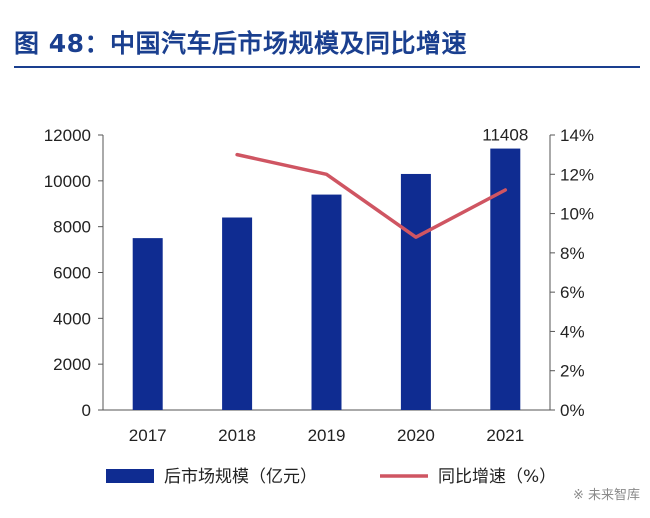 Image resolution: width=650 pixels, height=518 pixels. What do you see at coordinates (577, 135) in the screenshot?
I see `y-right-tick-label: 14%` at bounding box center [577, 135].